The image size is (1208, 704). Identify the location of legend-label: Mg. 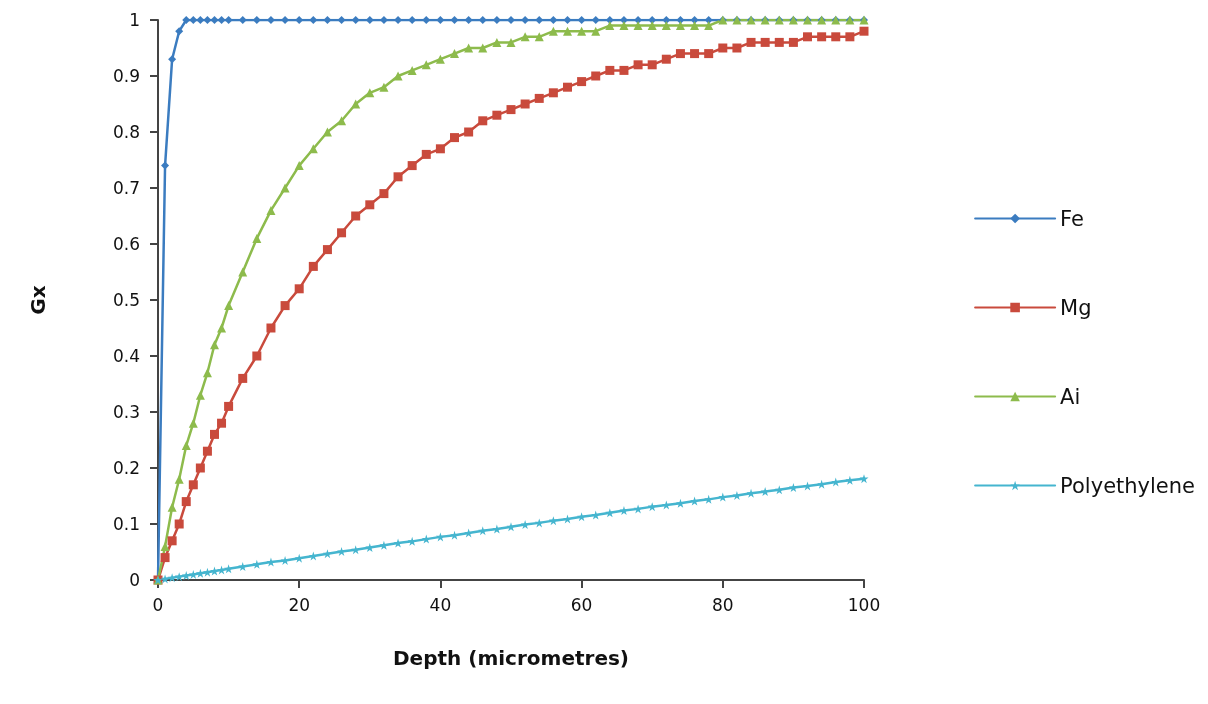
(1076, 307).